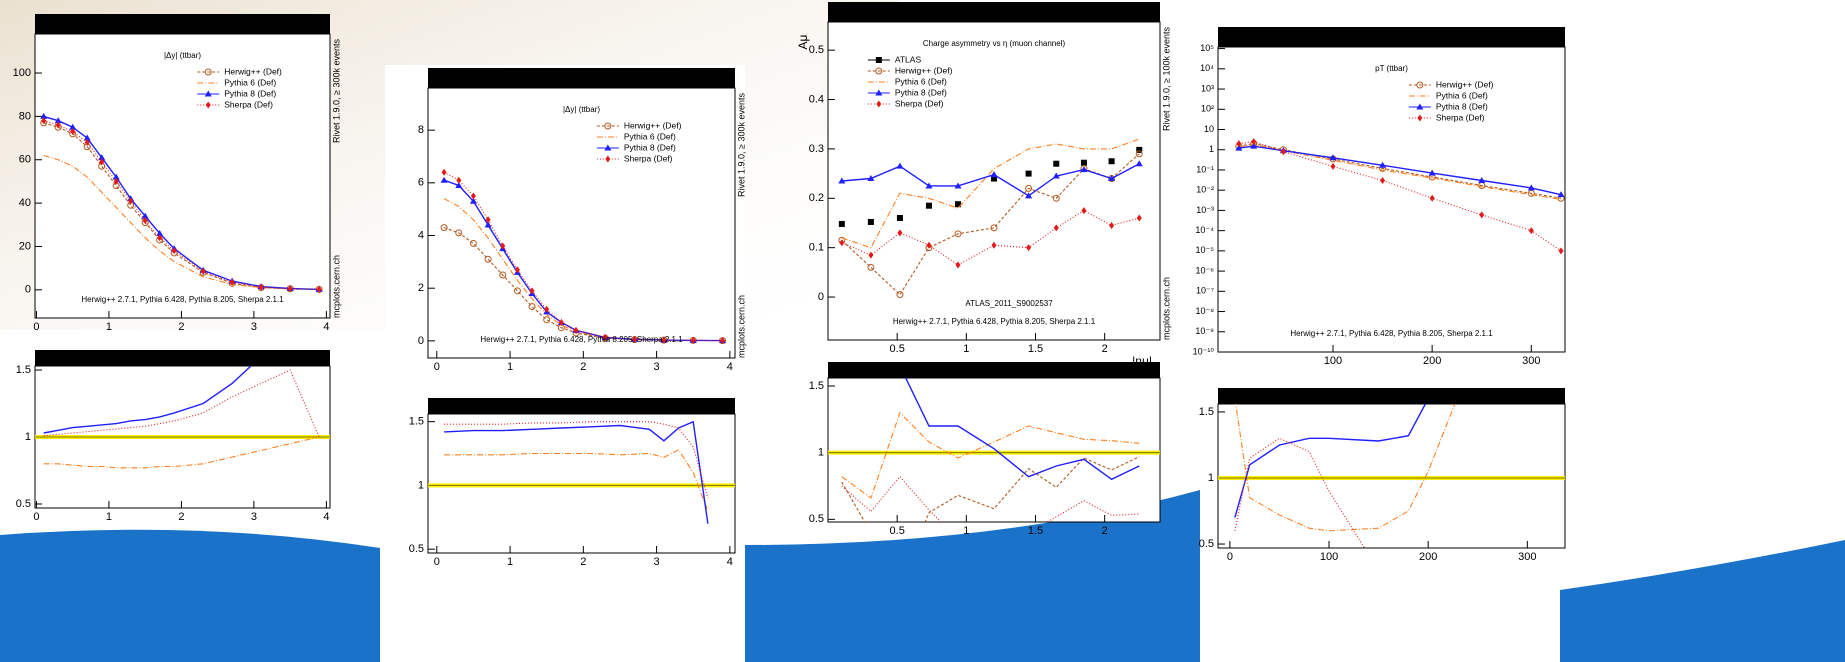 Image resolution: width=1845 pixels, height=662 pixels. What do you see at coordinates (1205, 270) in the screenshot?
I see `y-tick-label: 10⁻⁶` at bounding box center [1205, 270].